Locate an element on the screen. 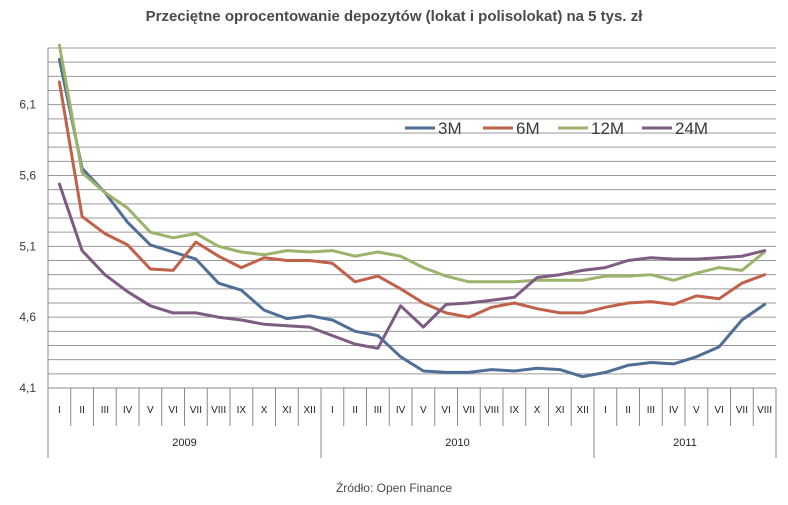 The image size is (788, 505). source-note: Źródło: Open Finance is located at coordinates (394, 488).